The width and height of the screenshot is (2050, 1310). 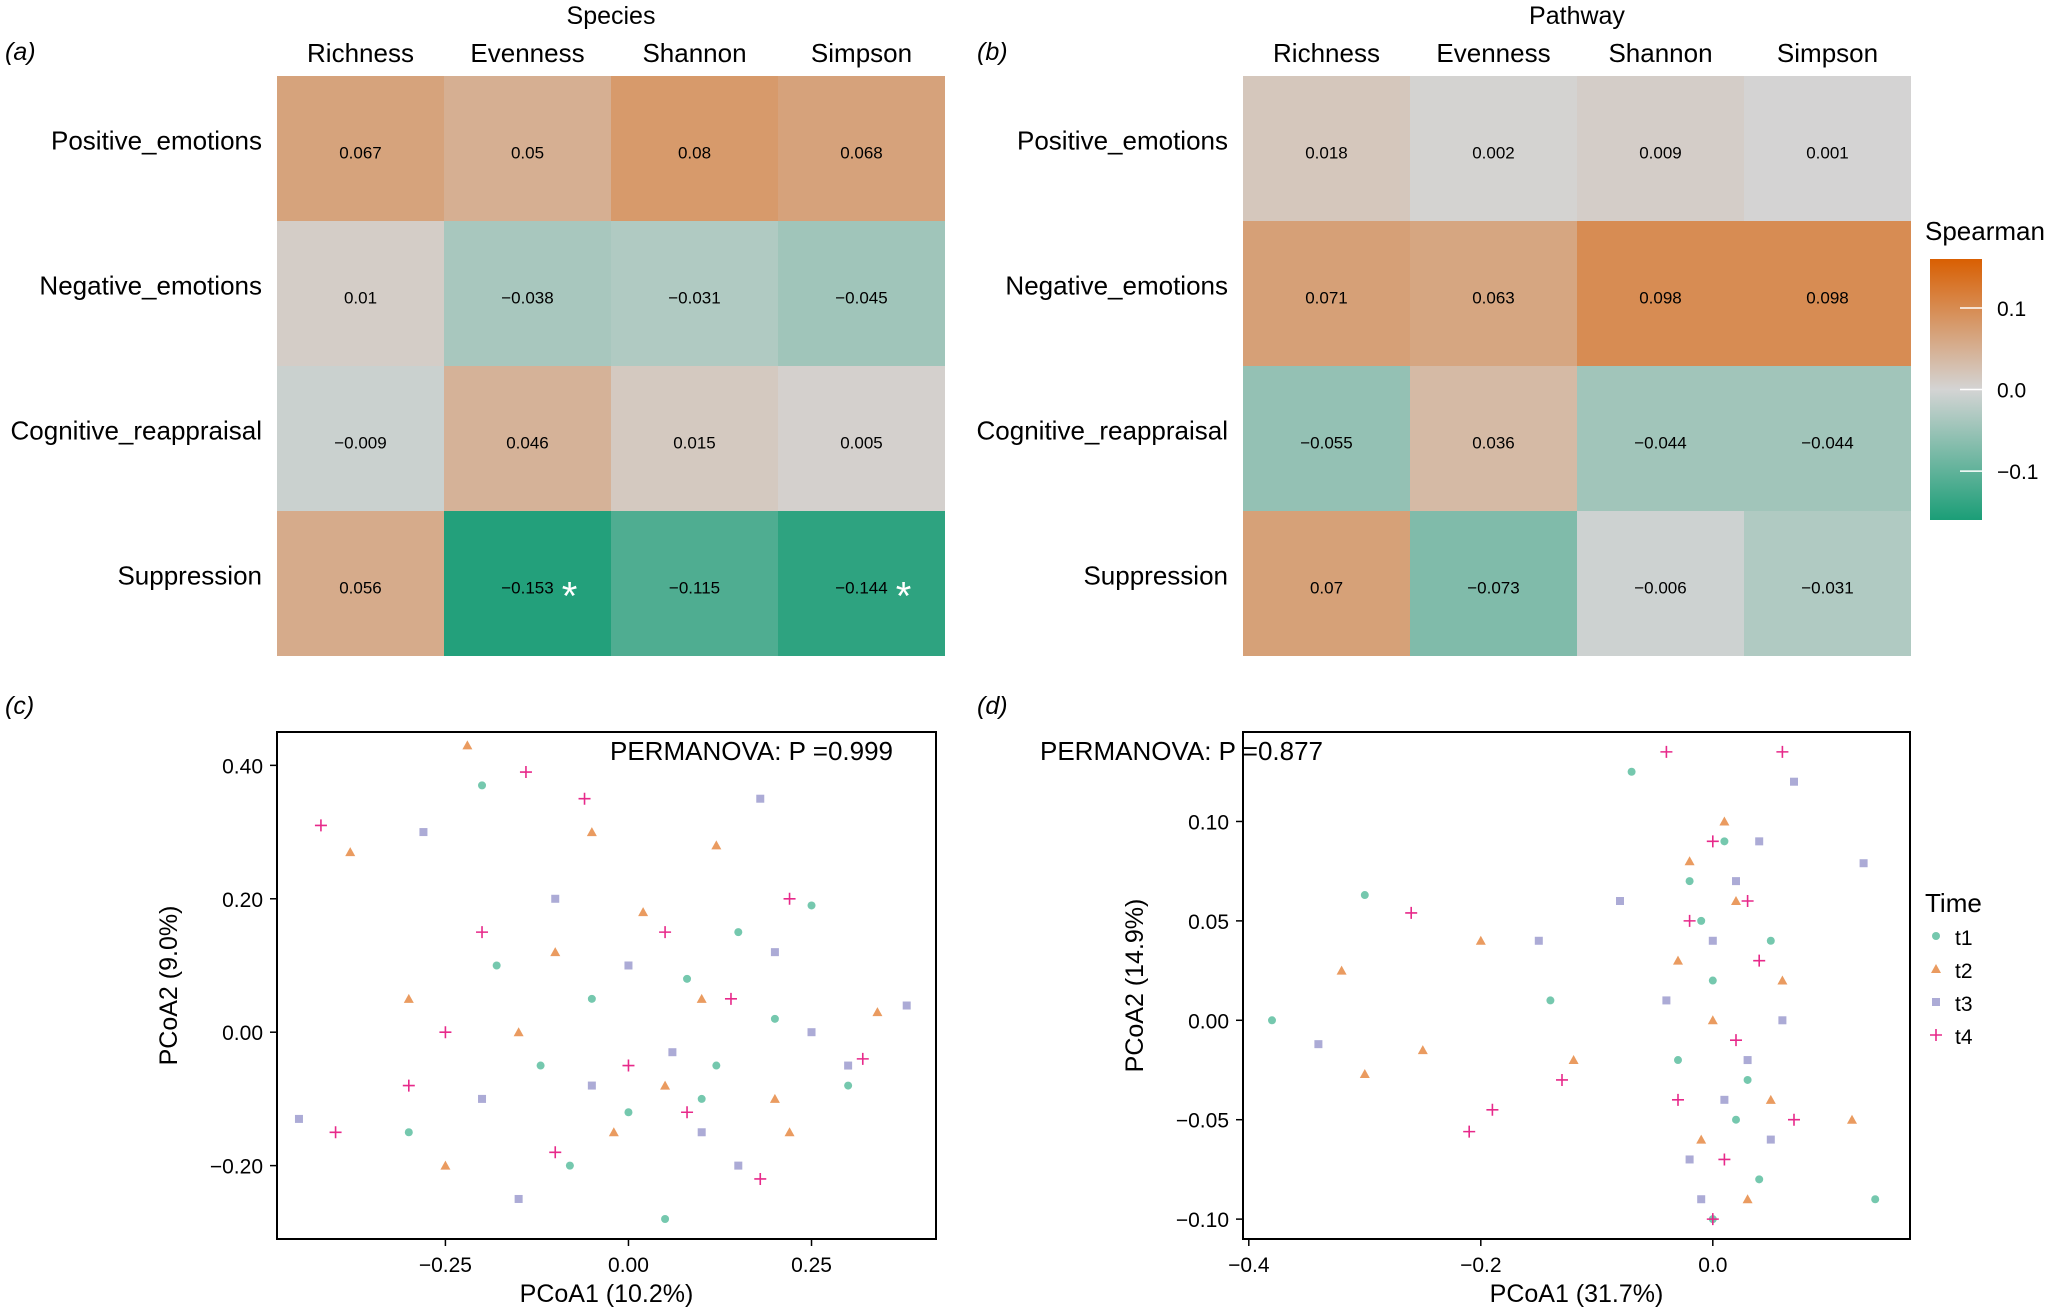 I want to click on x-axis-label: PCoA1 (10.2%), so click(x=607, y=1294).